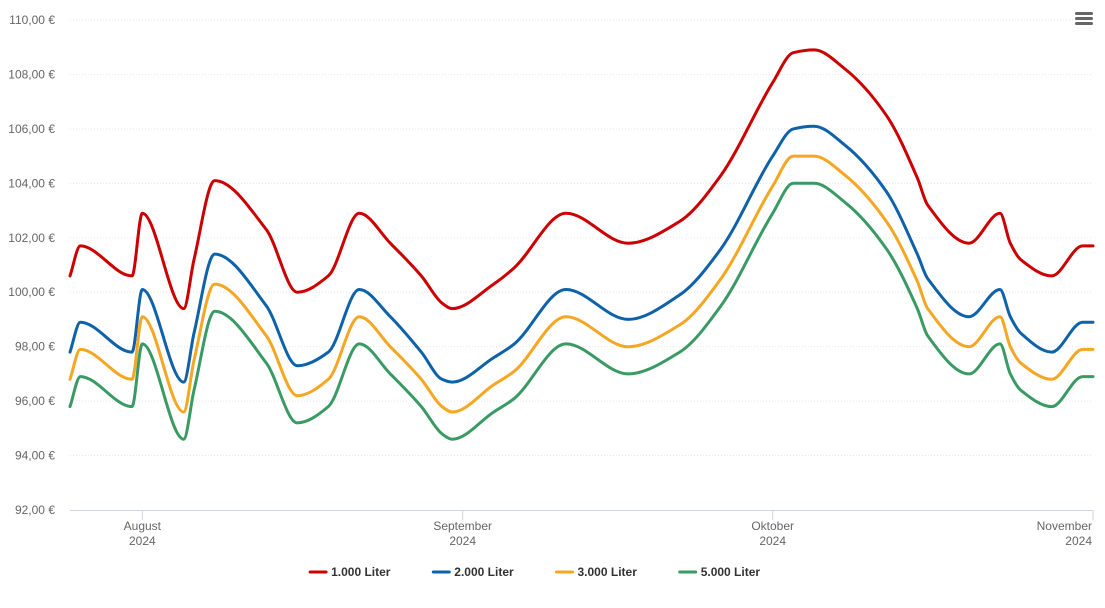  What do you see at coordinates (35, 456) in the screenshot?
I see `y-tick-label: 94,00 €` at bounding box center [35, 456].